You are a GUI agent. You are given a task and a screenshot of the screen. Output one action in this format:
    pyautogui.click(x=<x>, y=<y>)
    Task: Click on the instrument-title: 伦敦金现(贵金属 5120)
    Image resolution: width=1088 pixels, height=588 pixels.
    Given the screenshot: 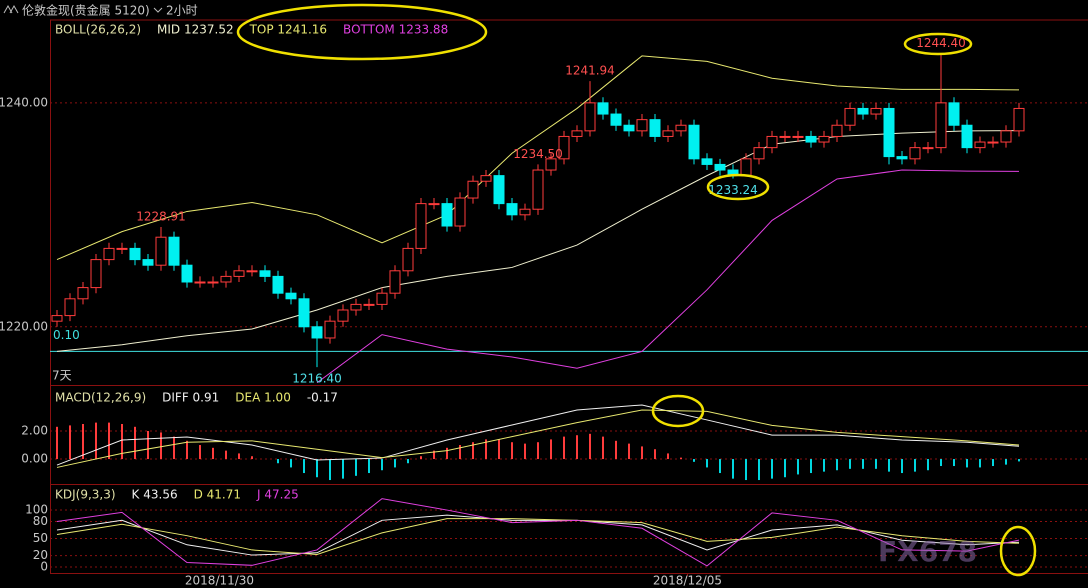 What is the action you would take?
    pyautogui.click(x=86, y=10)
    